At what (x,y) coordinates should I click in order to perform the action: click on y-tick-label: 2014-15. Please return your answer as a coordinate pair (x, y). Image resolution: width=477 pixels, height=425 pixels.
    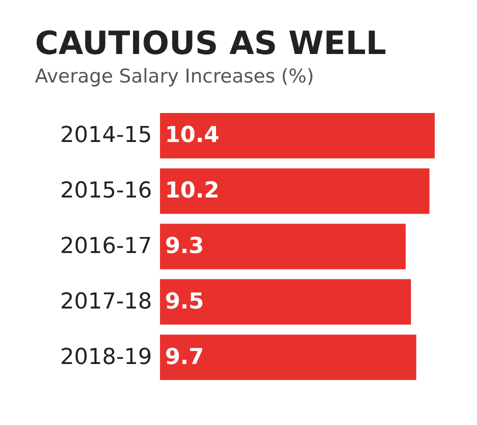
    Looking at the image, I should click on (106, 135).